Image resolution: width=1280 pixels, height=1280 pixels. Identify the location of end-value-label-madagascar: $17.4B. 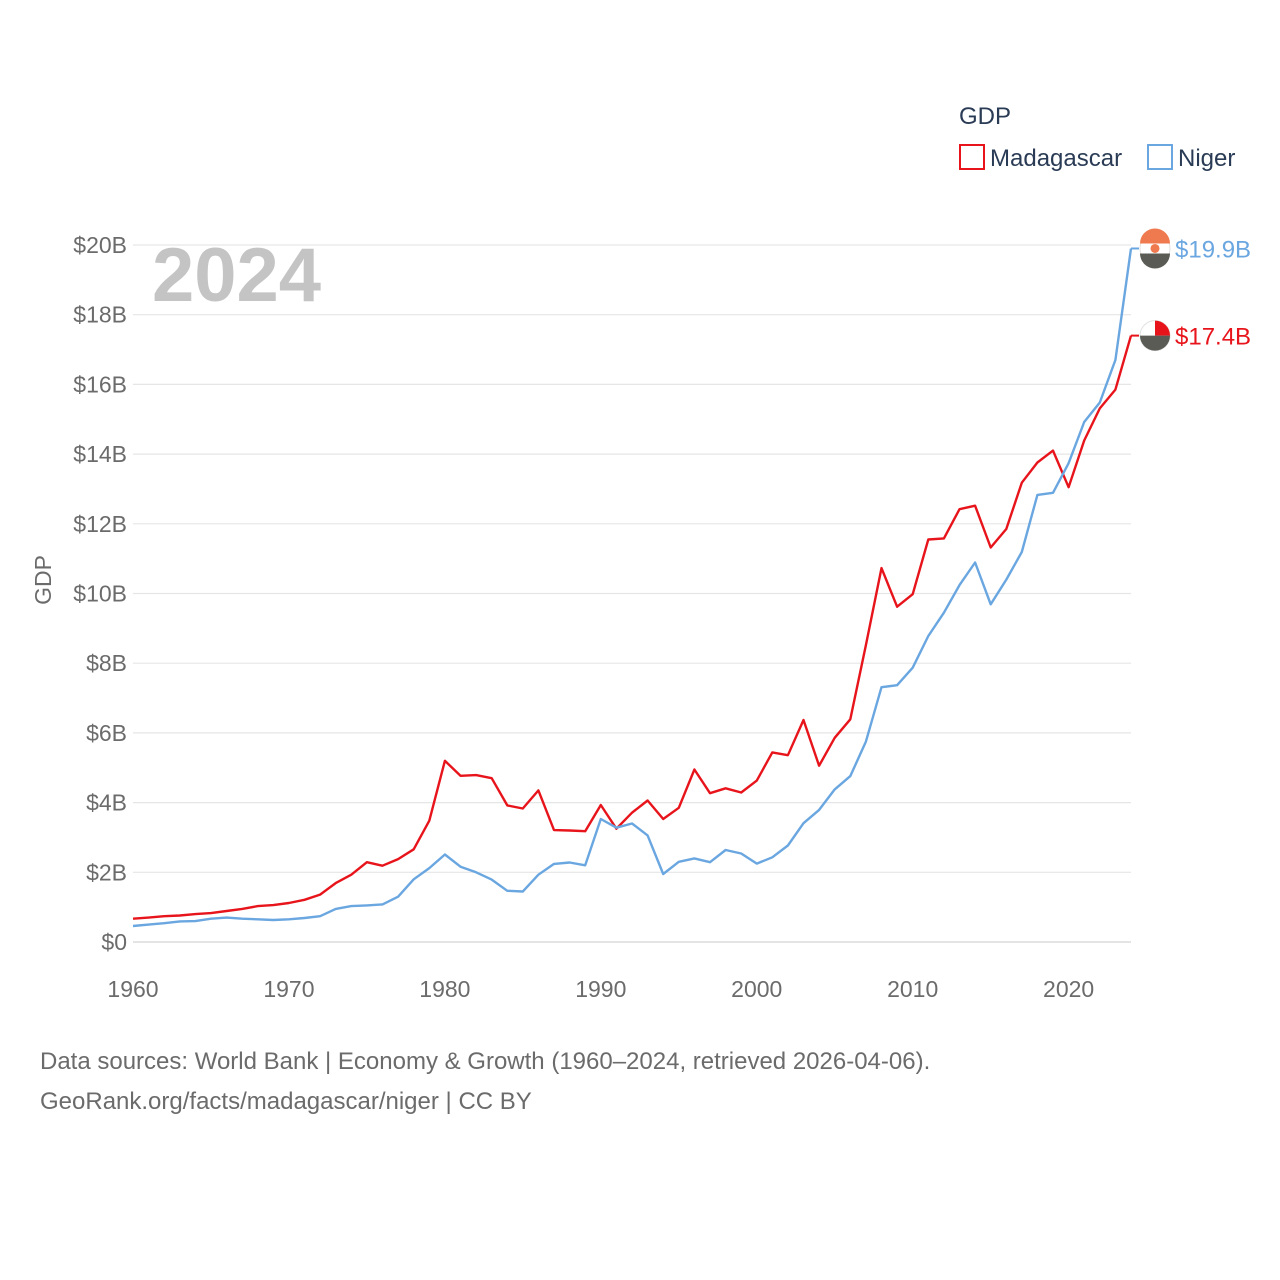
(1213, 337).